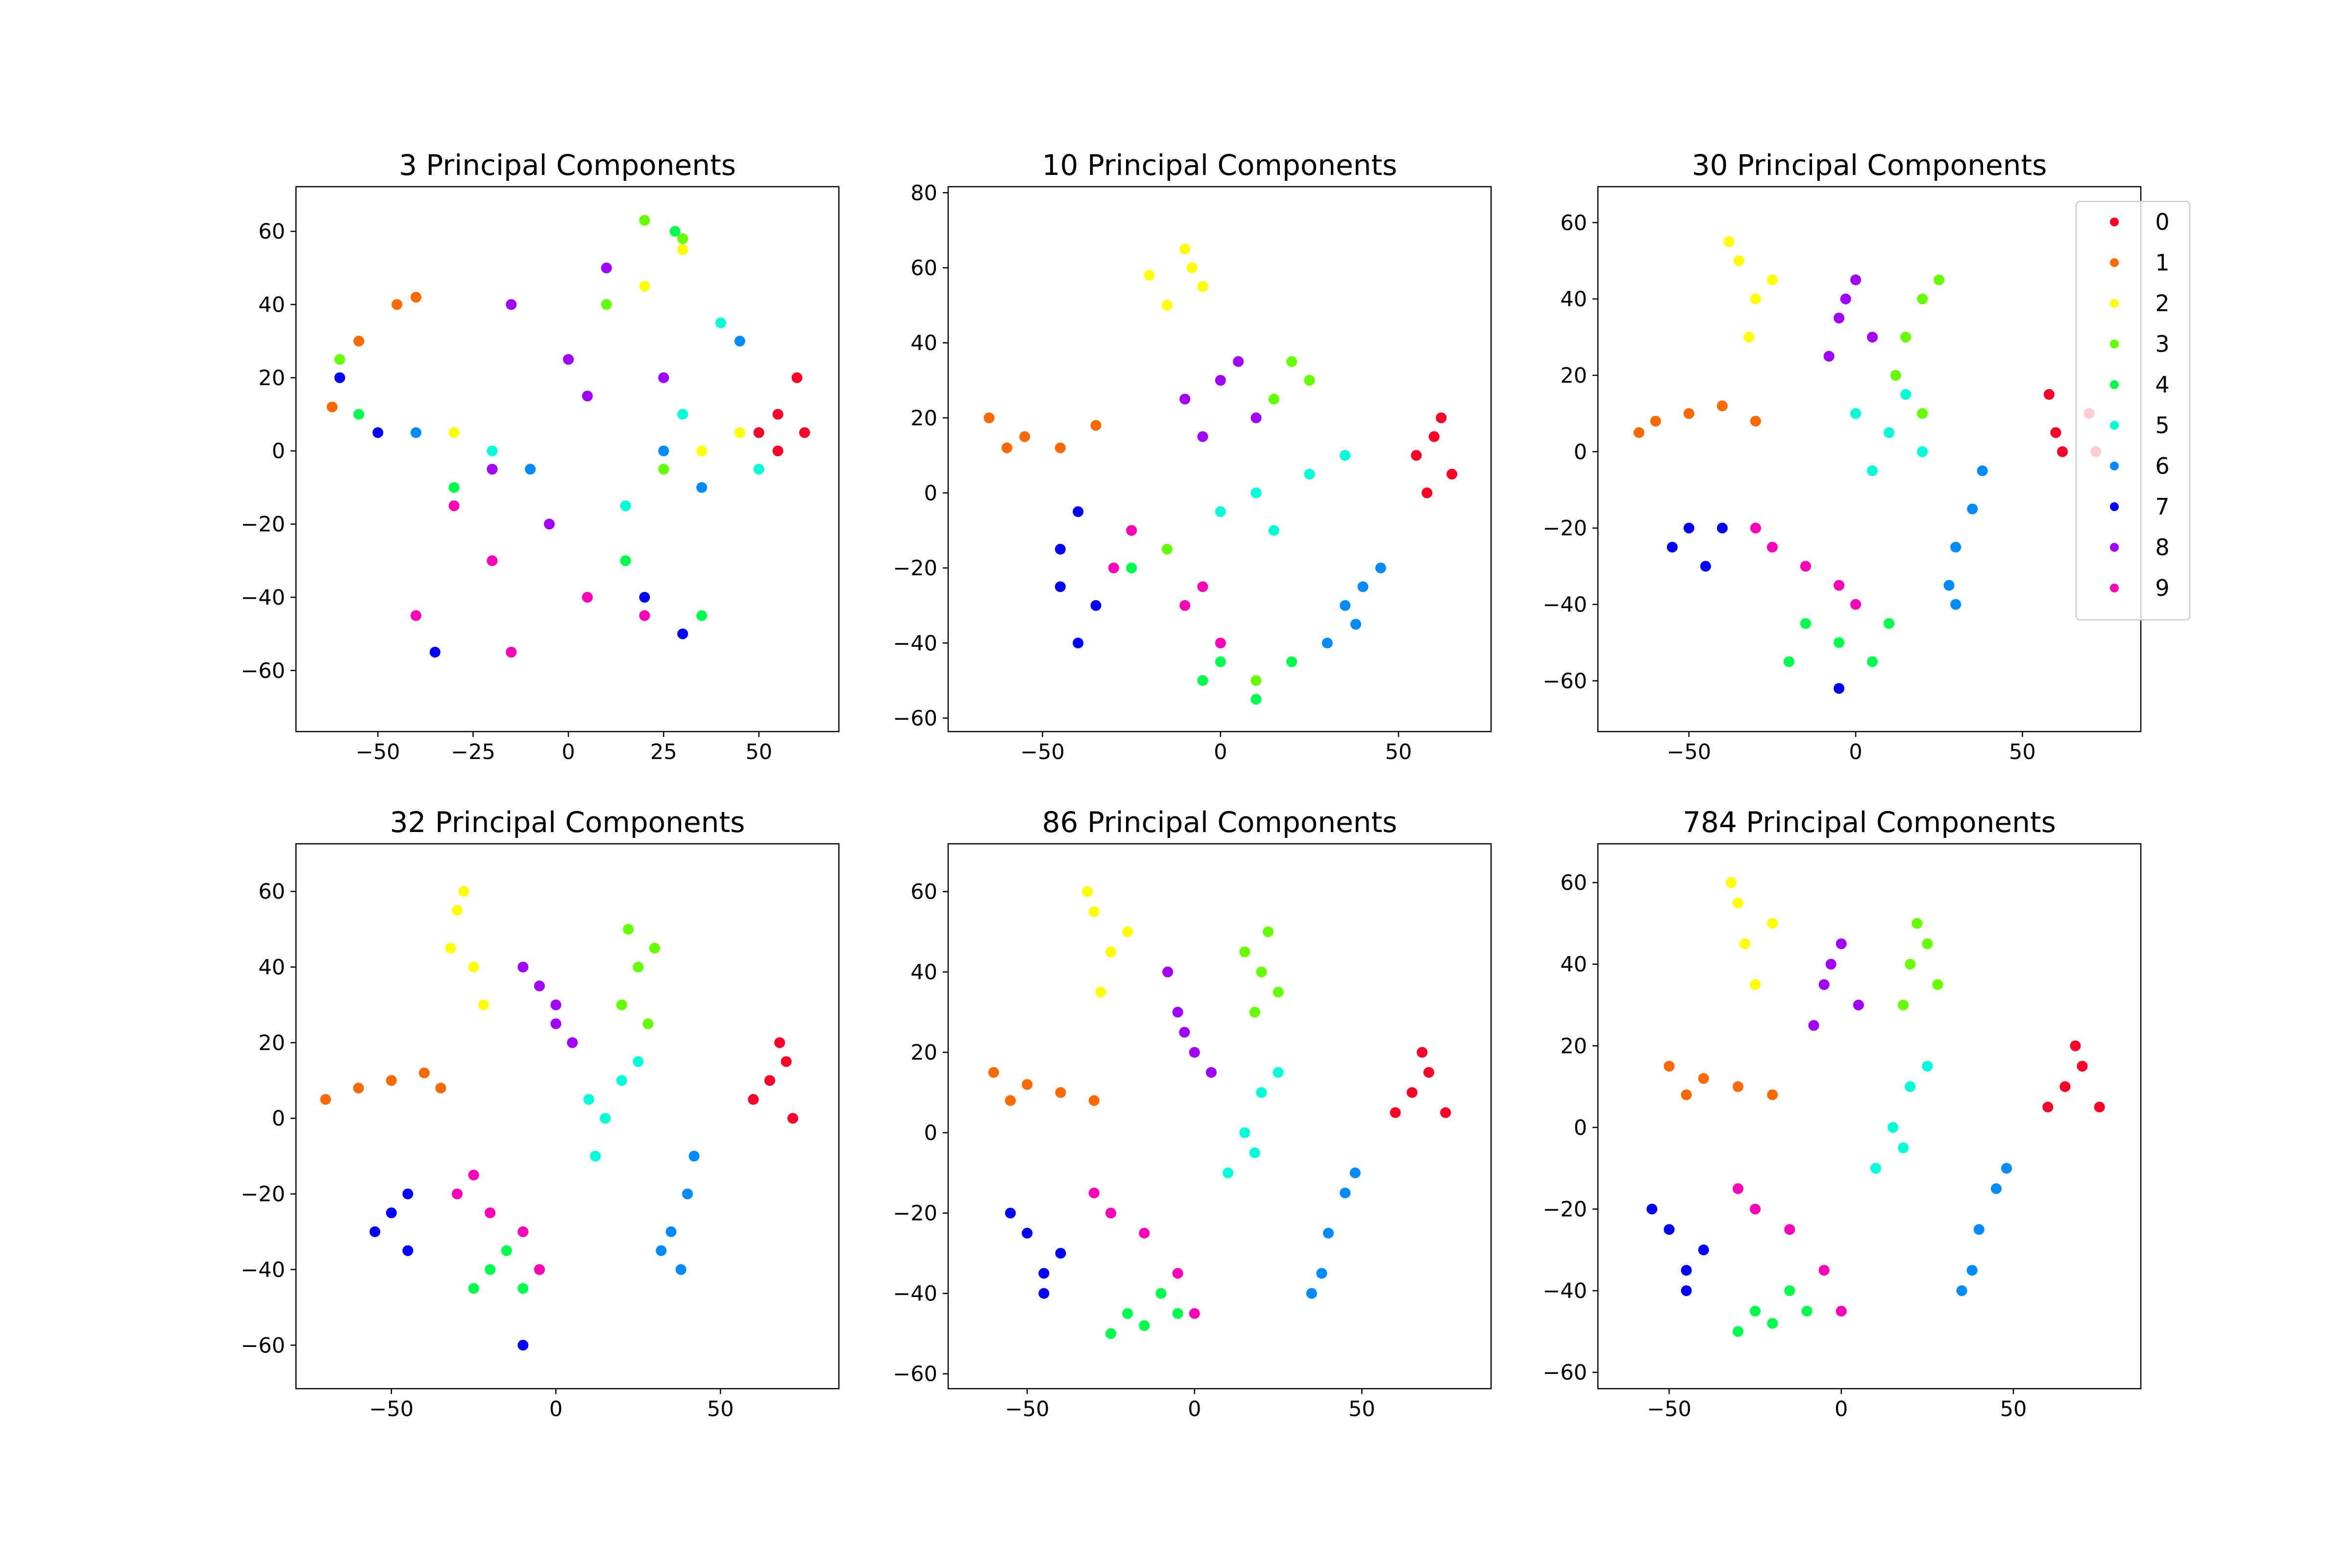 Image resolution: width=2352 pixels, height=1568 pixels. I want to click on x-tick-label: −25, so click(473, 752).